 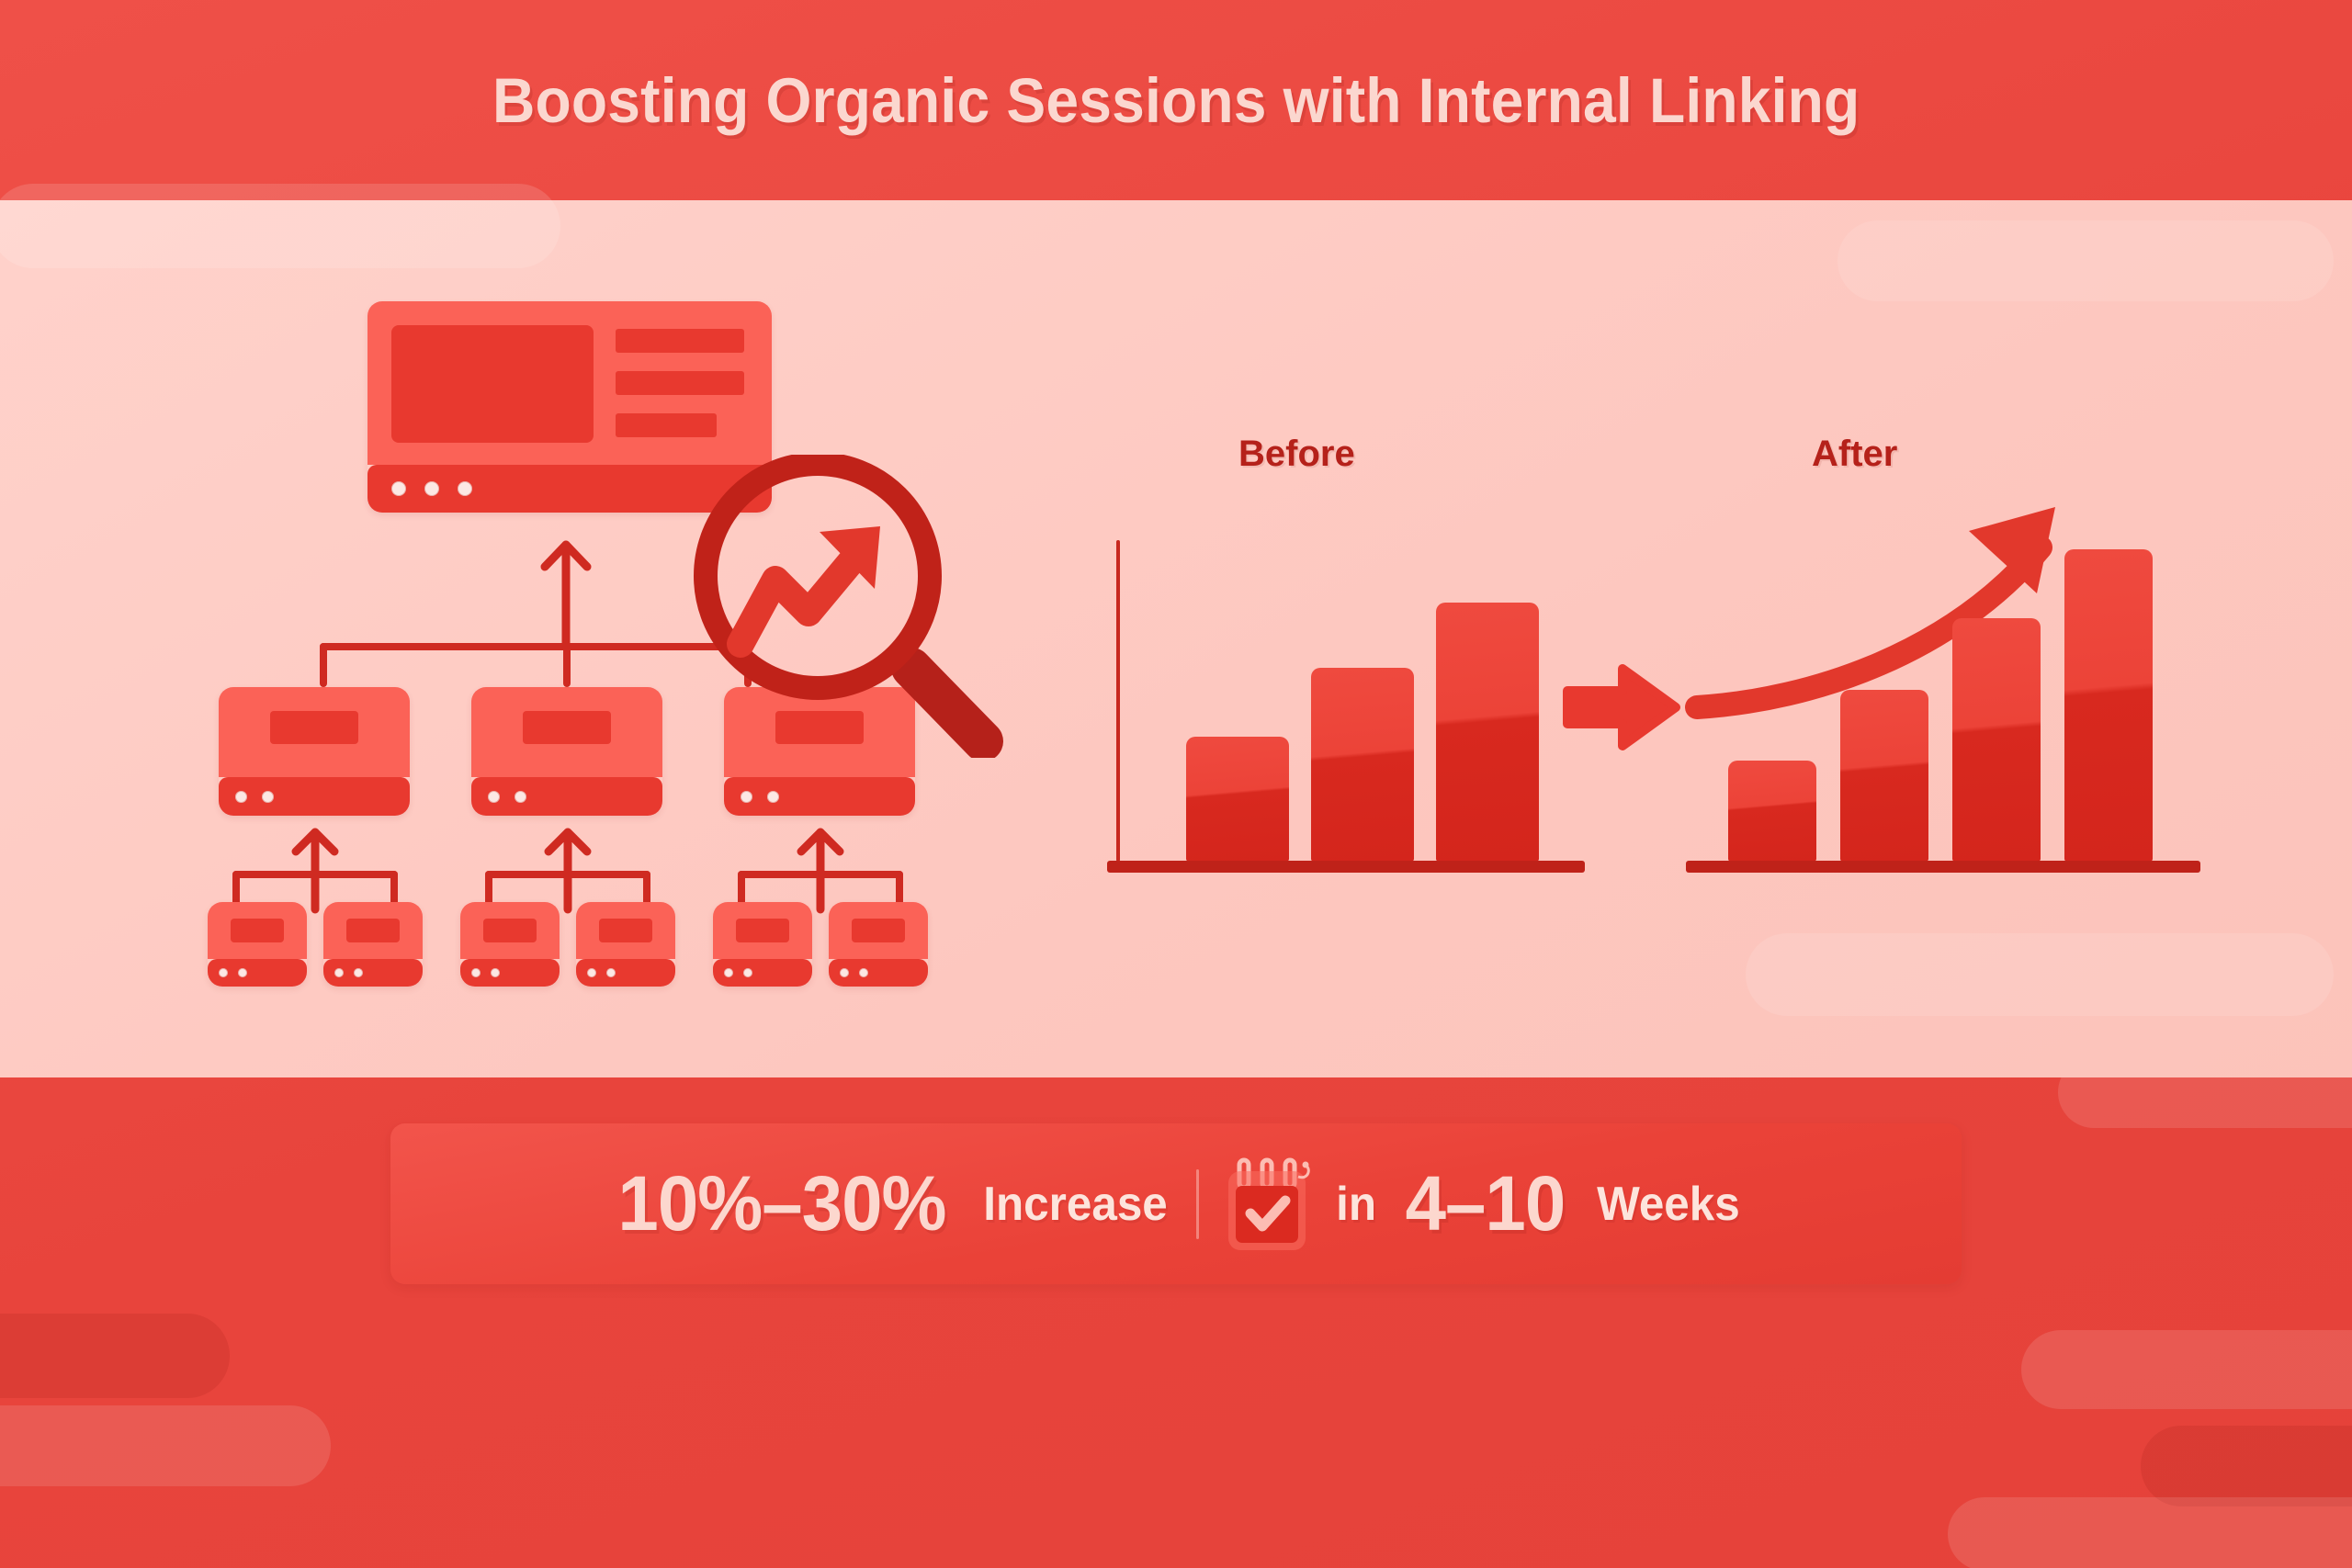 What do you see at coordinates (1855, 454) in the screenshot?
I see `chart-label-after: After` at bounding box center [1855, 454].